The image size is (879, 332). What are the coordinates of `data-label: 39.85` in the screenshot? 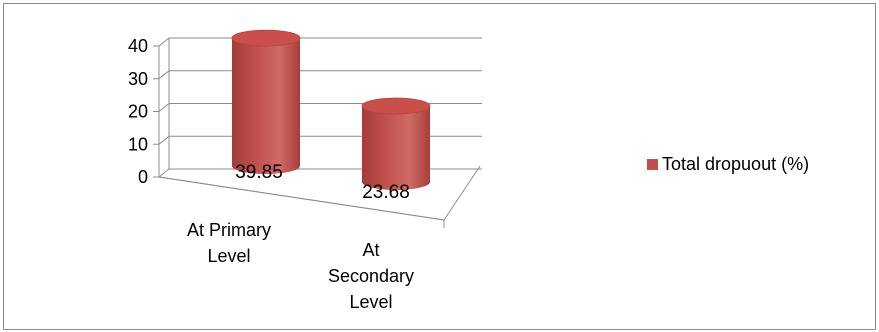 It's located at (259, 172).